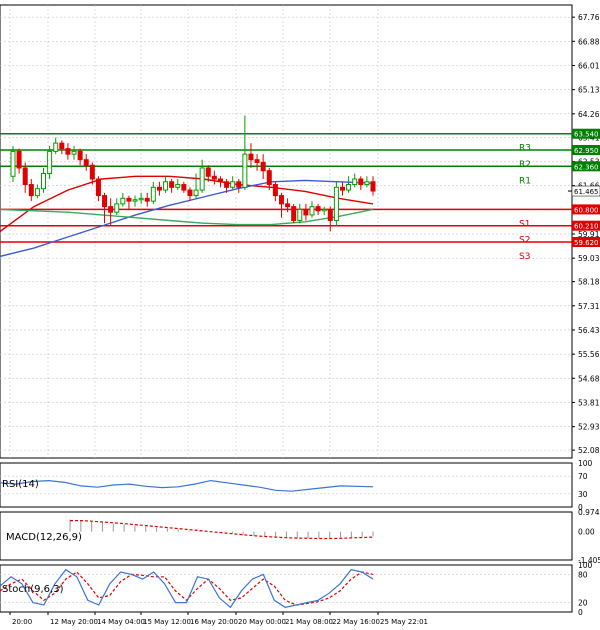 Image resolution: width=600 pixels, height=630 pixels. Describe the element at coordinates (404, 622) in the screenshot. I see `time-axis-label: 25 May 22:01` at that location.